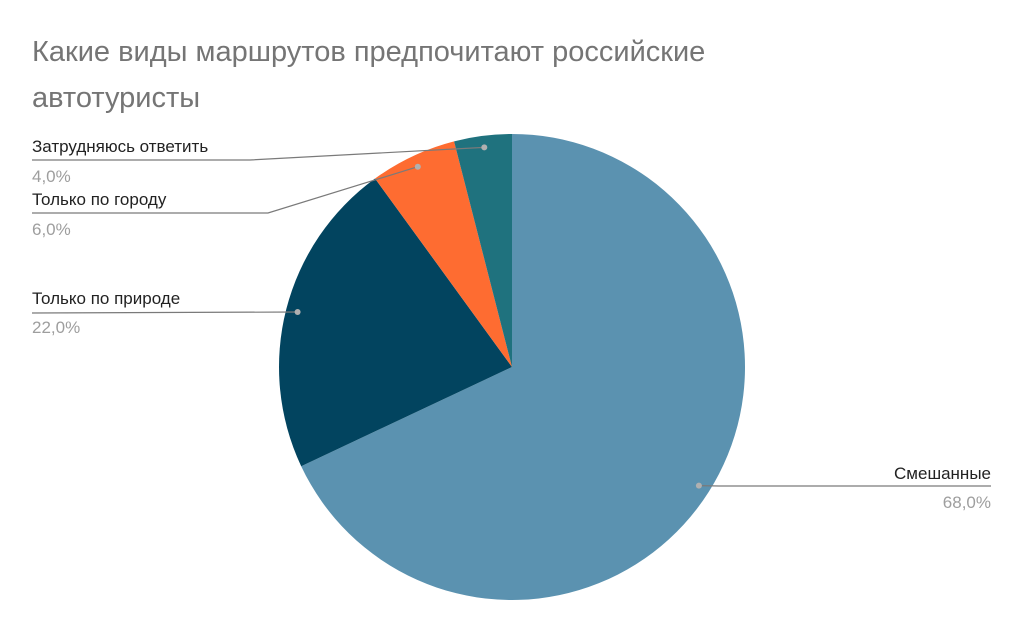  What do you see at coordinates (56, 327) in the screenshot?
I see `slice-value-nature: 22,0%` at bounding box center [56, 327].